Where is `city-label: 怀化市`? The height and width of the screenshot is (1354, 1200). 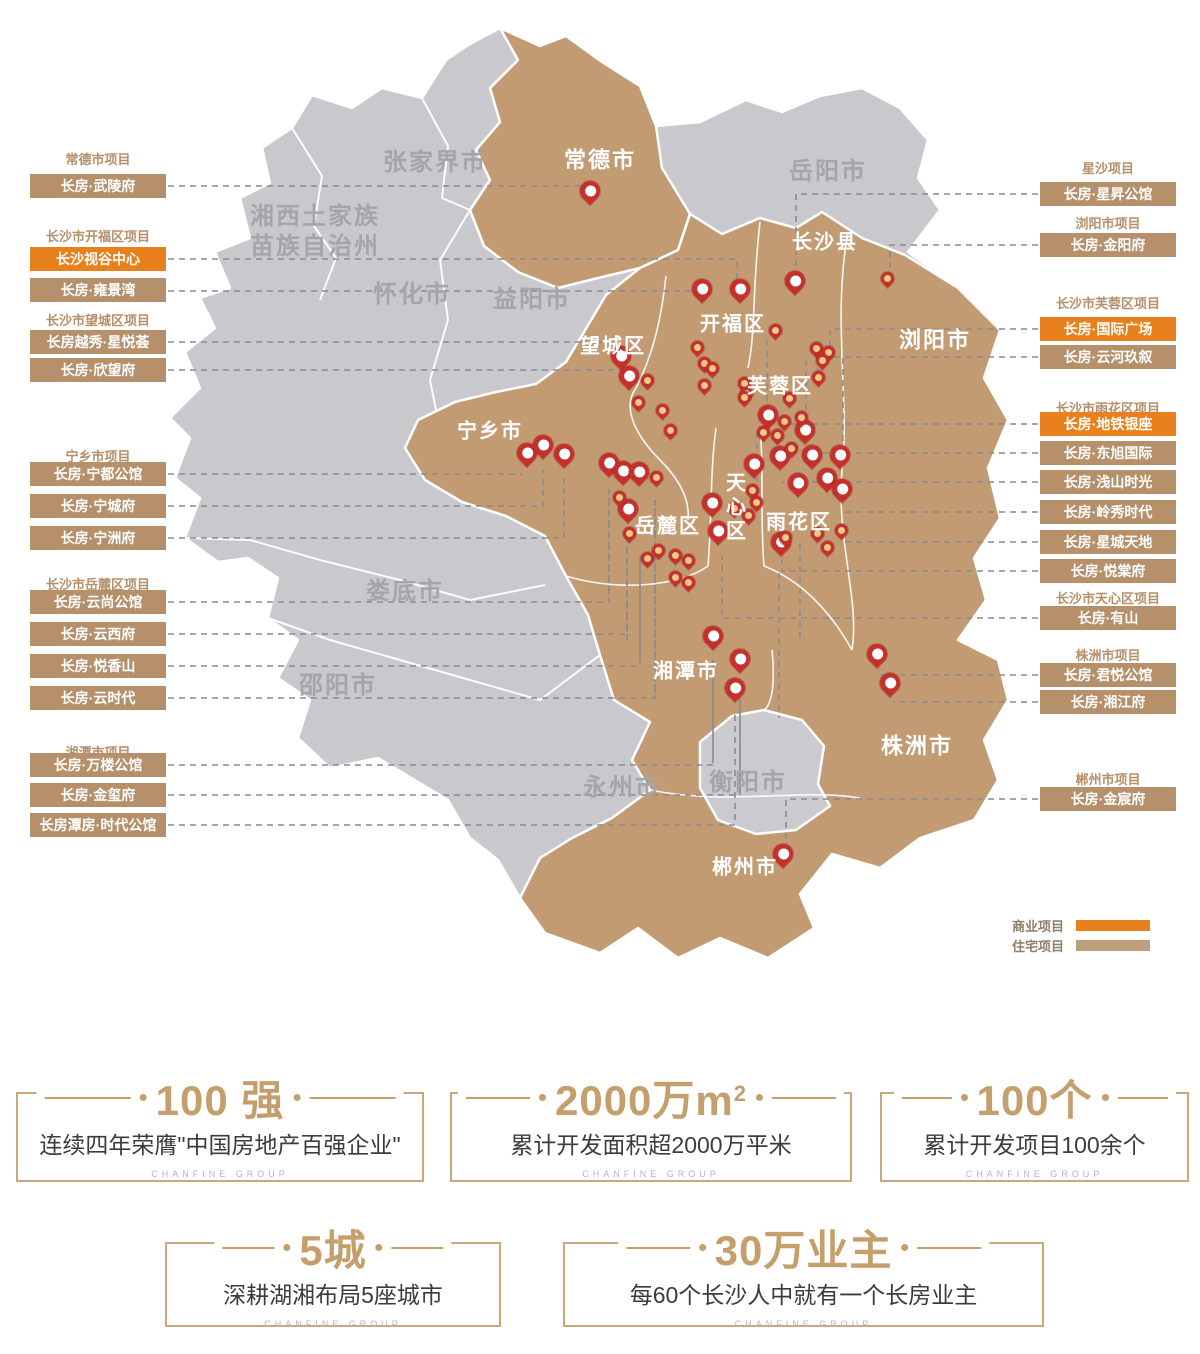
city-label: 怀化市 is located at coordinates (412, 294).